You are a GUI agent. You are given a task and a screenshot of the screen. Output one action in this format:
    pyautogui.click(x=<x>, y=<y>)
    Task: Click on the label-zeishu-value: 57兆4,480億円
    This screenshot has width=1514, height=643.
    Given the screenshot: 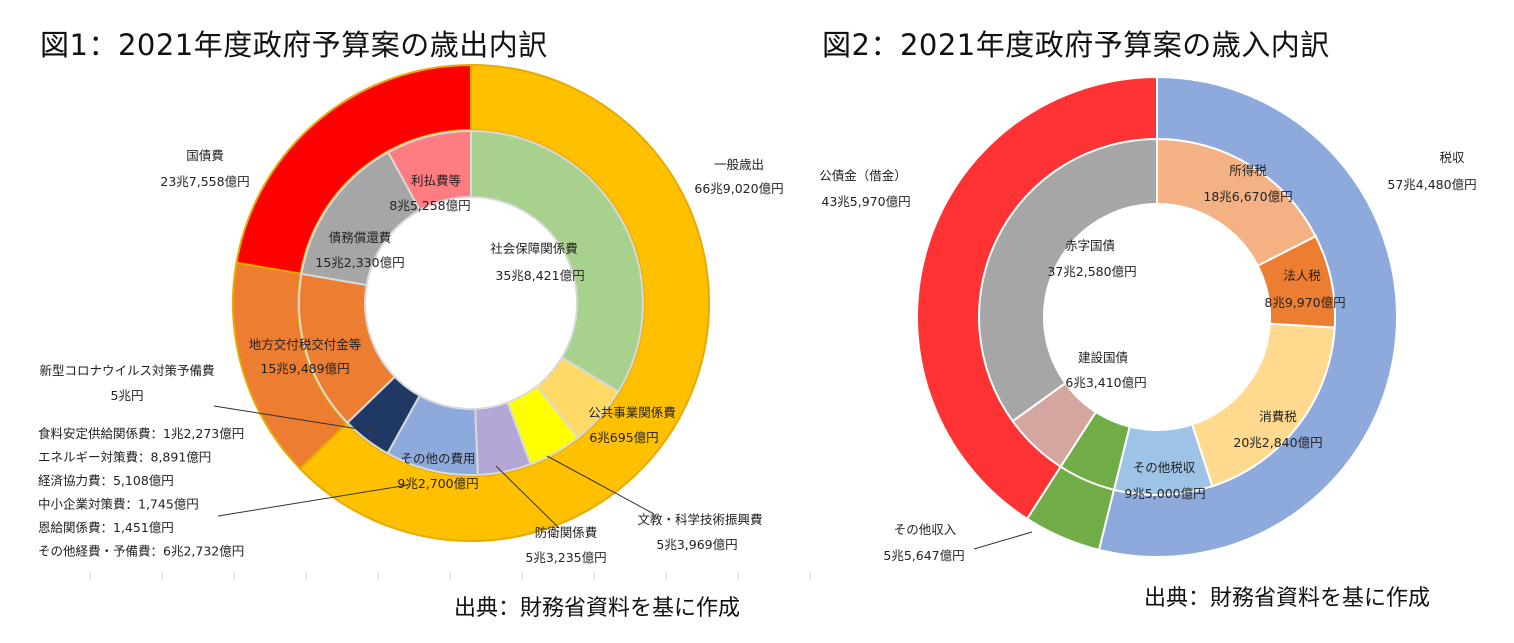 What is the action you would take?
    pyautogui.click(x=1431, y=184)
    